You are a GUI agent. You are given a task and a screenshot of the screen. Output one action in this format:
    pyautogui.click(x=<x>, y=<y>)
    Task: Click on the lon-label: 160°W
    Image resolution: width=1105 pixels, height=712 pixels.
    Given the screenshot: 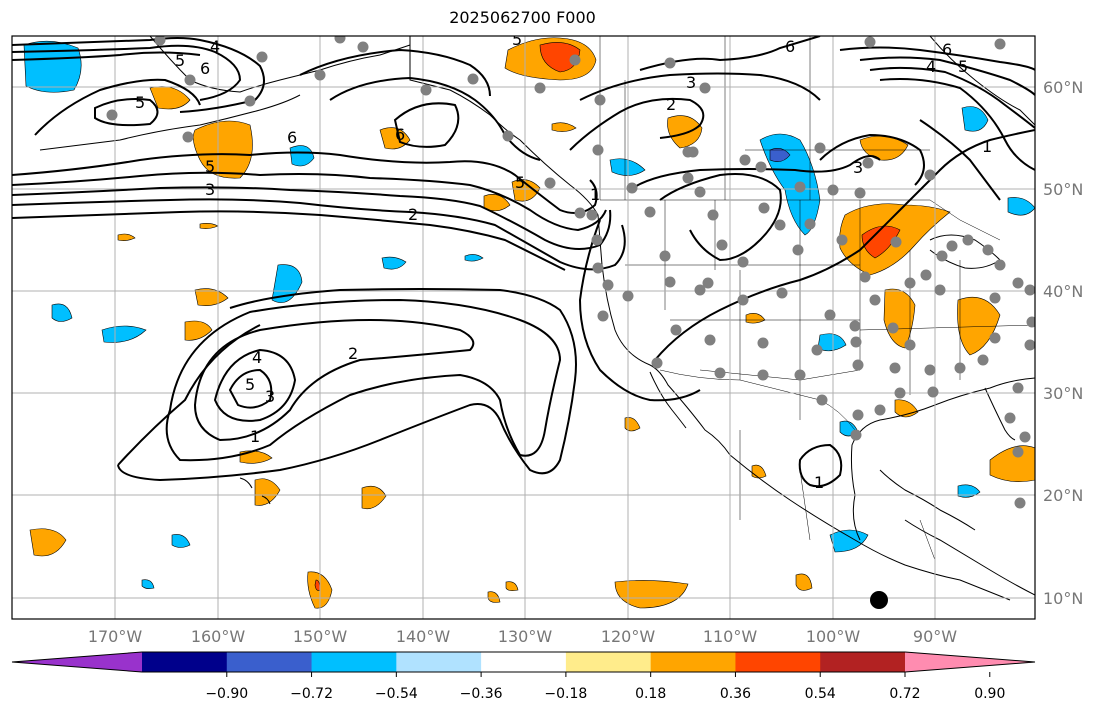 What is the action you would take?
    pyautogui.click(x=218, y=636)
    